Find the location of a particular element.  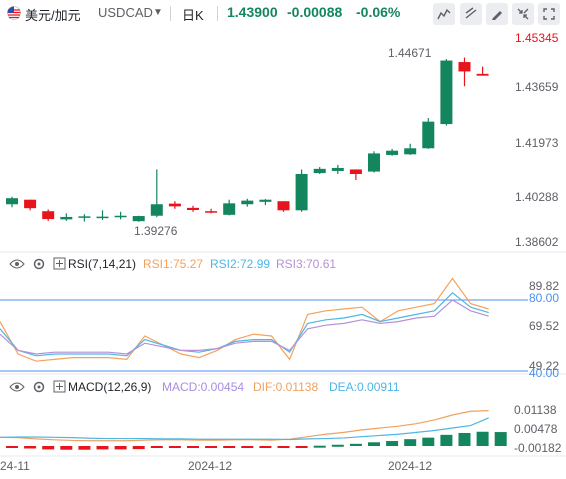

rsi-level-label: 80.00 is located at coordinates (544, 298).